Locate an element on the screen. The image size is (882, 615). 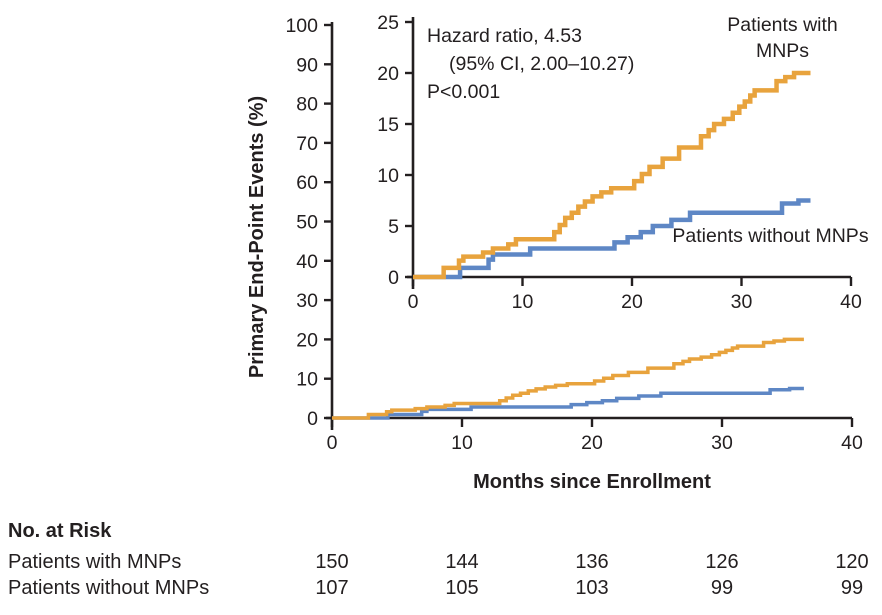
main-y-tick-label: 40 is located at coordinates (307, 262).